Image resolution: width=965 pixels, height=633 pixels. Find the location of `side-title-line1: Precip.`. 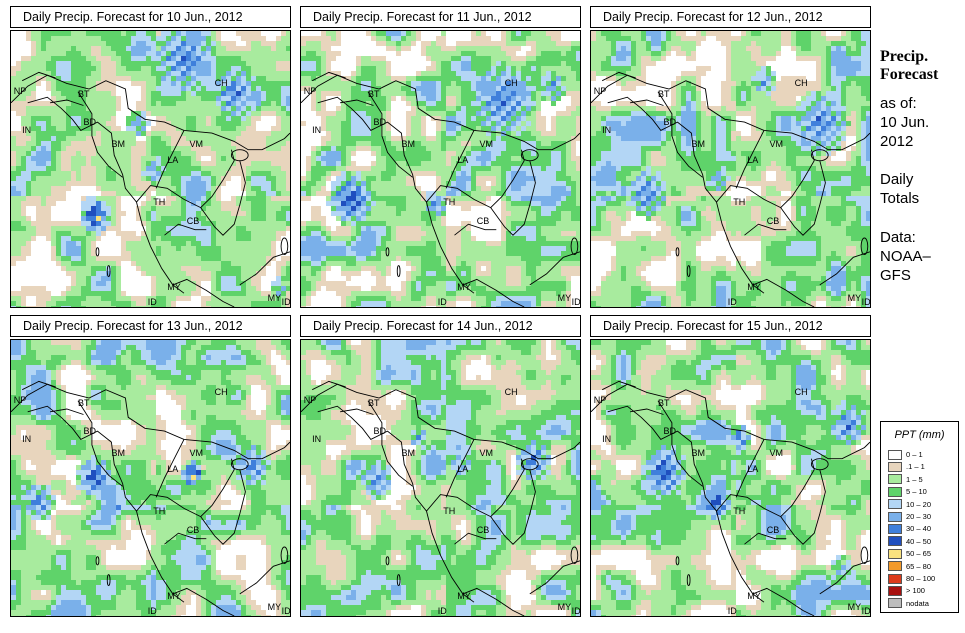

side-title-line1: Precip. is located at coordinates (904, 56).